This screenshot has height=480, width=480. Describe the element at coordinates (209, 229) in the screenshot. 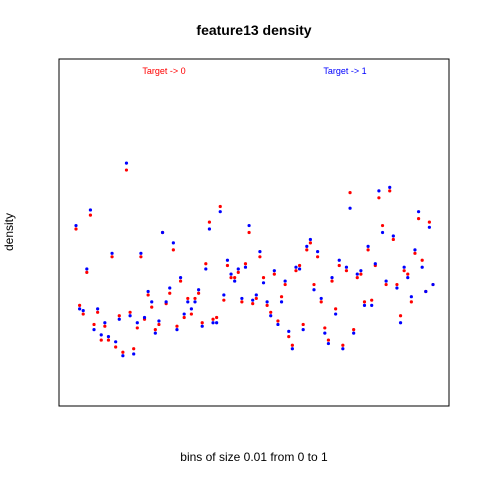

I see `point-target1-bin38` at that location.